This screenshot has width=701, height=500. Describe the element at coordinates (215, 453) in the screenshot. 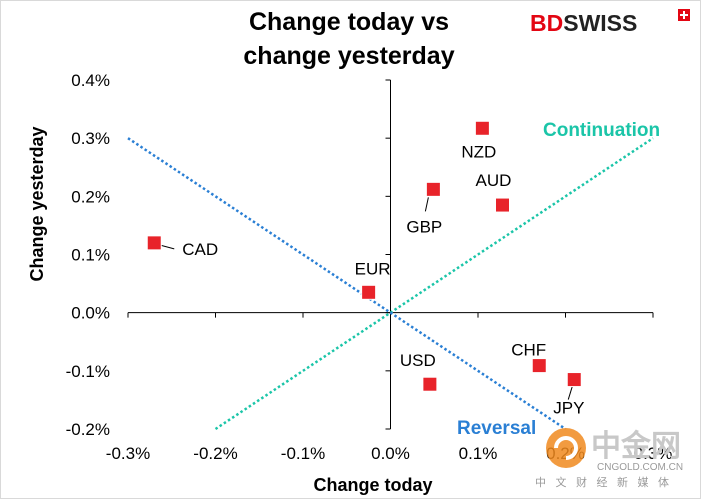

I see `x-tick-label: -0.2%` at that location.